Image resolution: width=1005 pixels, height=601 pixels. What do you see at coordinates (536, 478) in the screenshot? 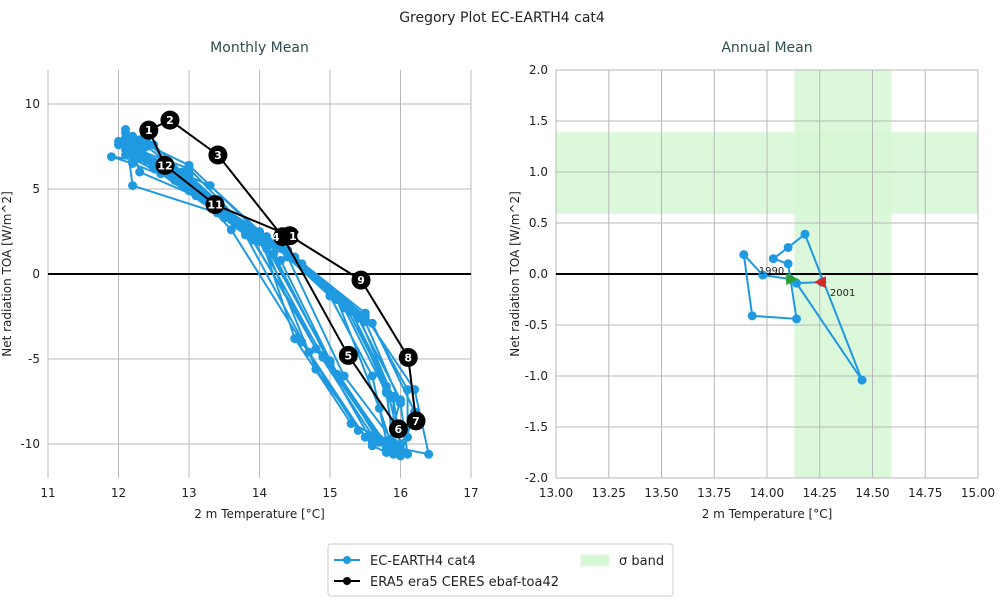
I see `y-tick-label: -2.0` at bounding box center [536, 478].